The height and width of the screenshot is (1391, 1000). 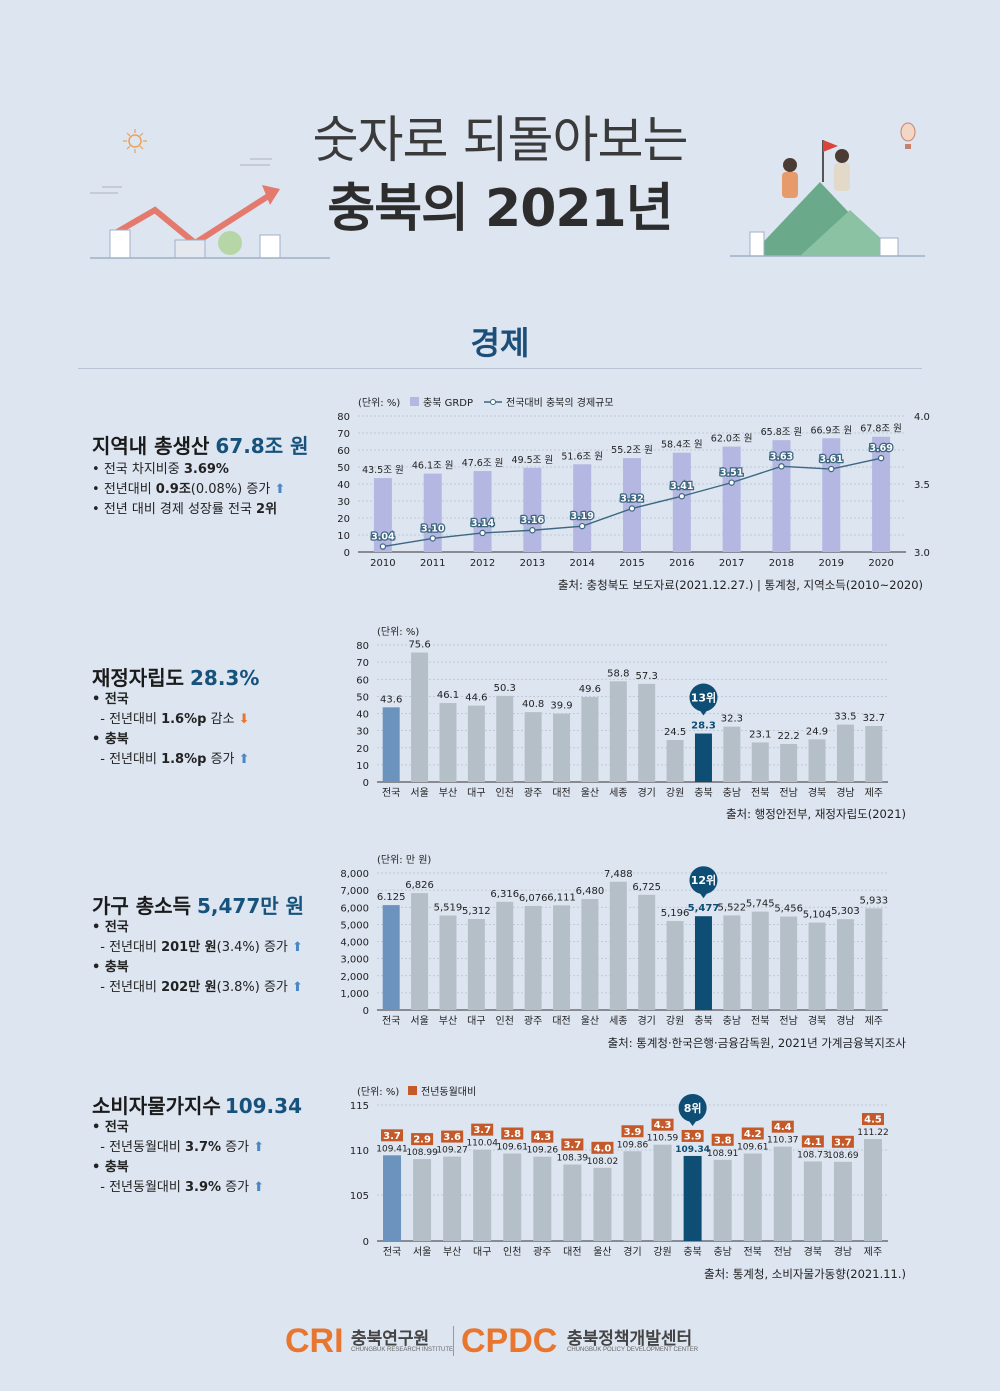 I want to click on rank-badge, so click(x=703, y=697).